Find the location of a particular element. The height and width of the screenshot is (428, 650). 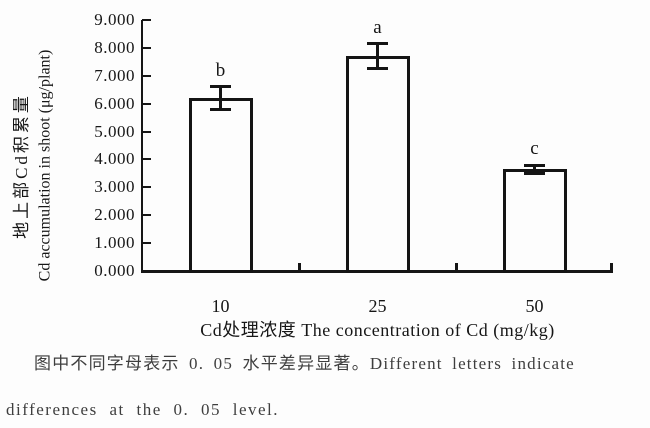

y-axis-tick-label: 7.000 is located at coordinates (114, 75).